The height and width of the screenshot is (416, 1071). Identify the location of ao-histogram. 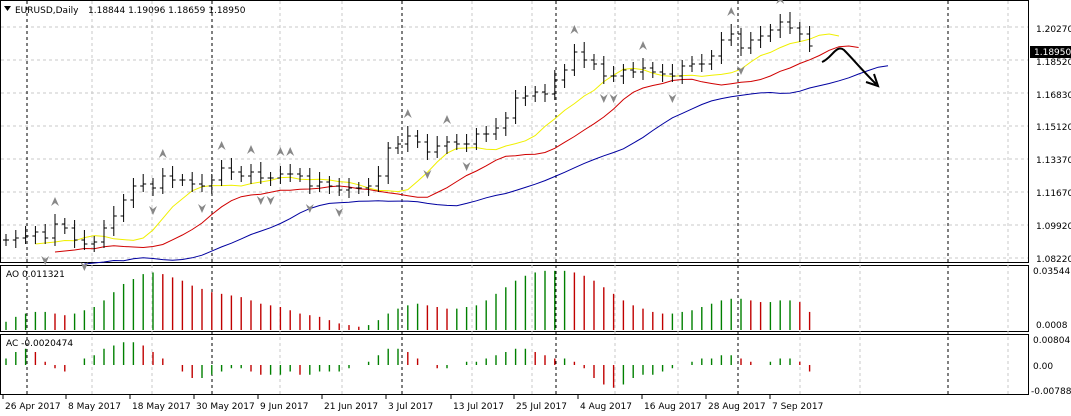
(408, 300).